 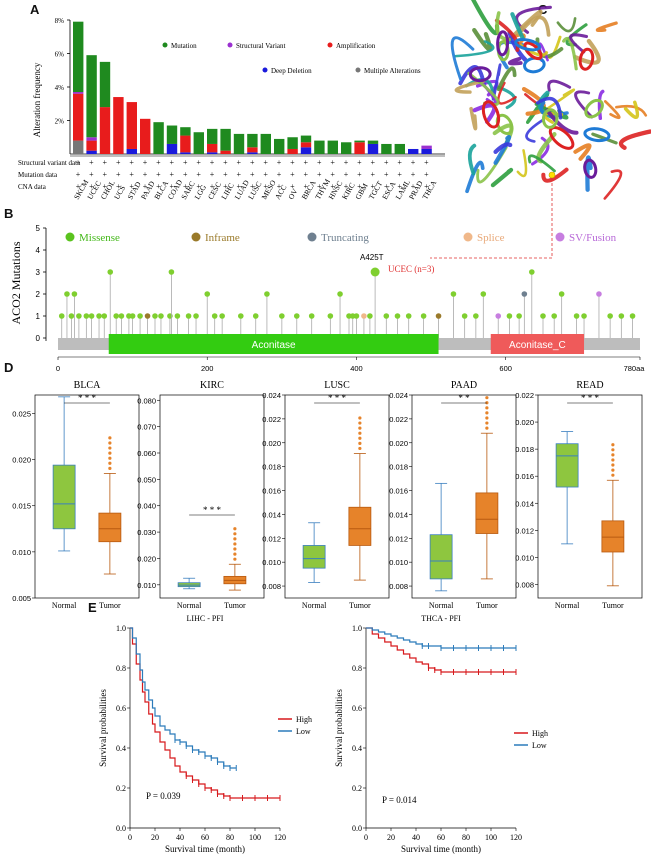 What do you see at coordinates (337, 385) in the screenshot?
I see `boxplot-title: LUSC` at bounding box center [337, 385].